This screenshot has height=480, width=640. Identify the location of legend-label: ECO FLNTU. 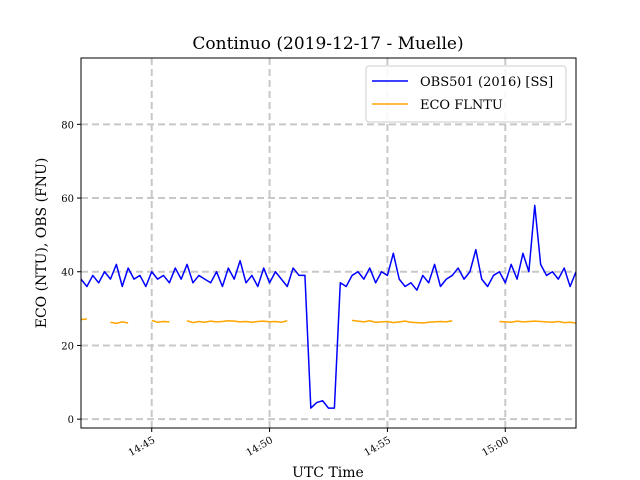
(461, 105).